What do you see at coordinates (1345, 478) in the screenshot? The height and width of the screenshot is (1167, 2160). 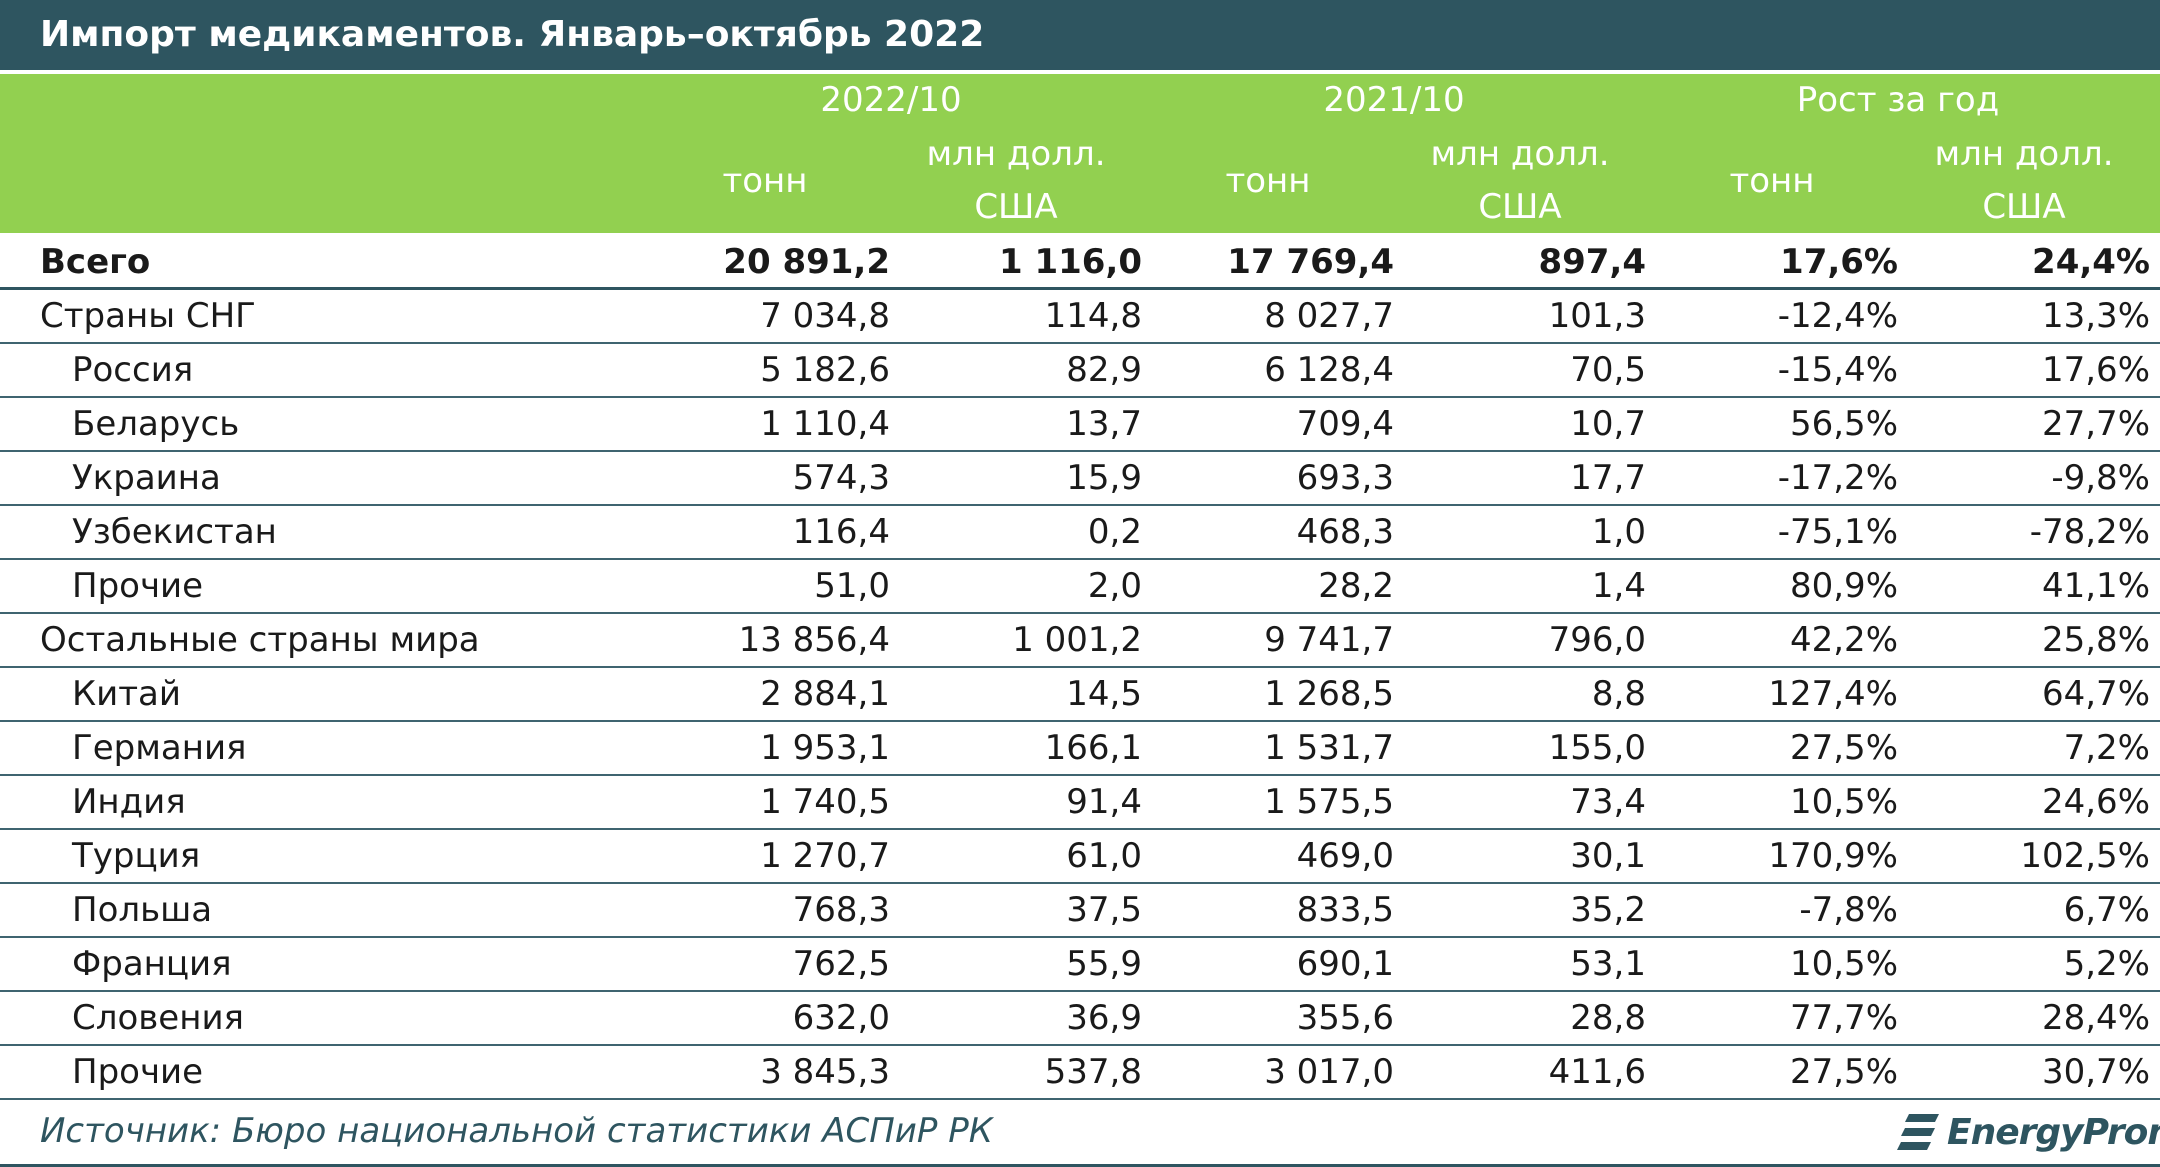 I see `table-cell: 693,3` at bounding box center [1345, 478].